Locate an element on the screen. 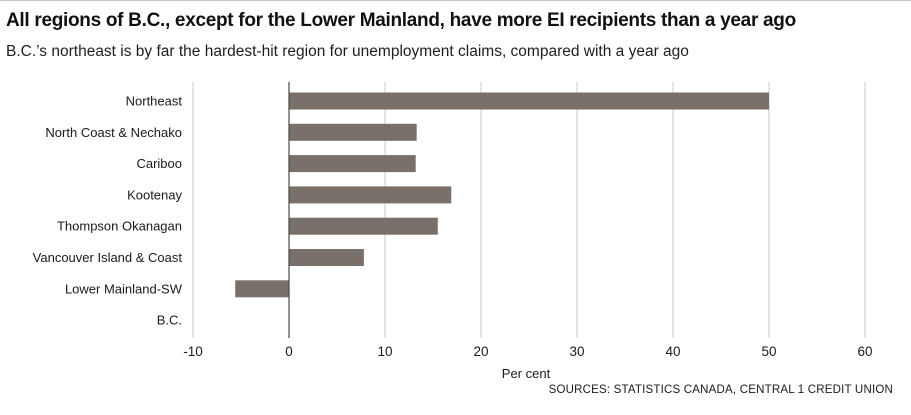 This screenshot has height=415, width=911. x-axis-title: Per cent is located at coordinates (526, 373).